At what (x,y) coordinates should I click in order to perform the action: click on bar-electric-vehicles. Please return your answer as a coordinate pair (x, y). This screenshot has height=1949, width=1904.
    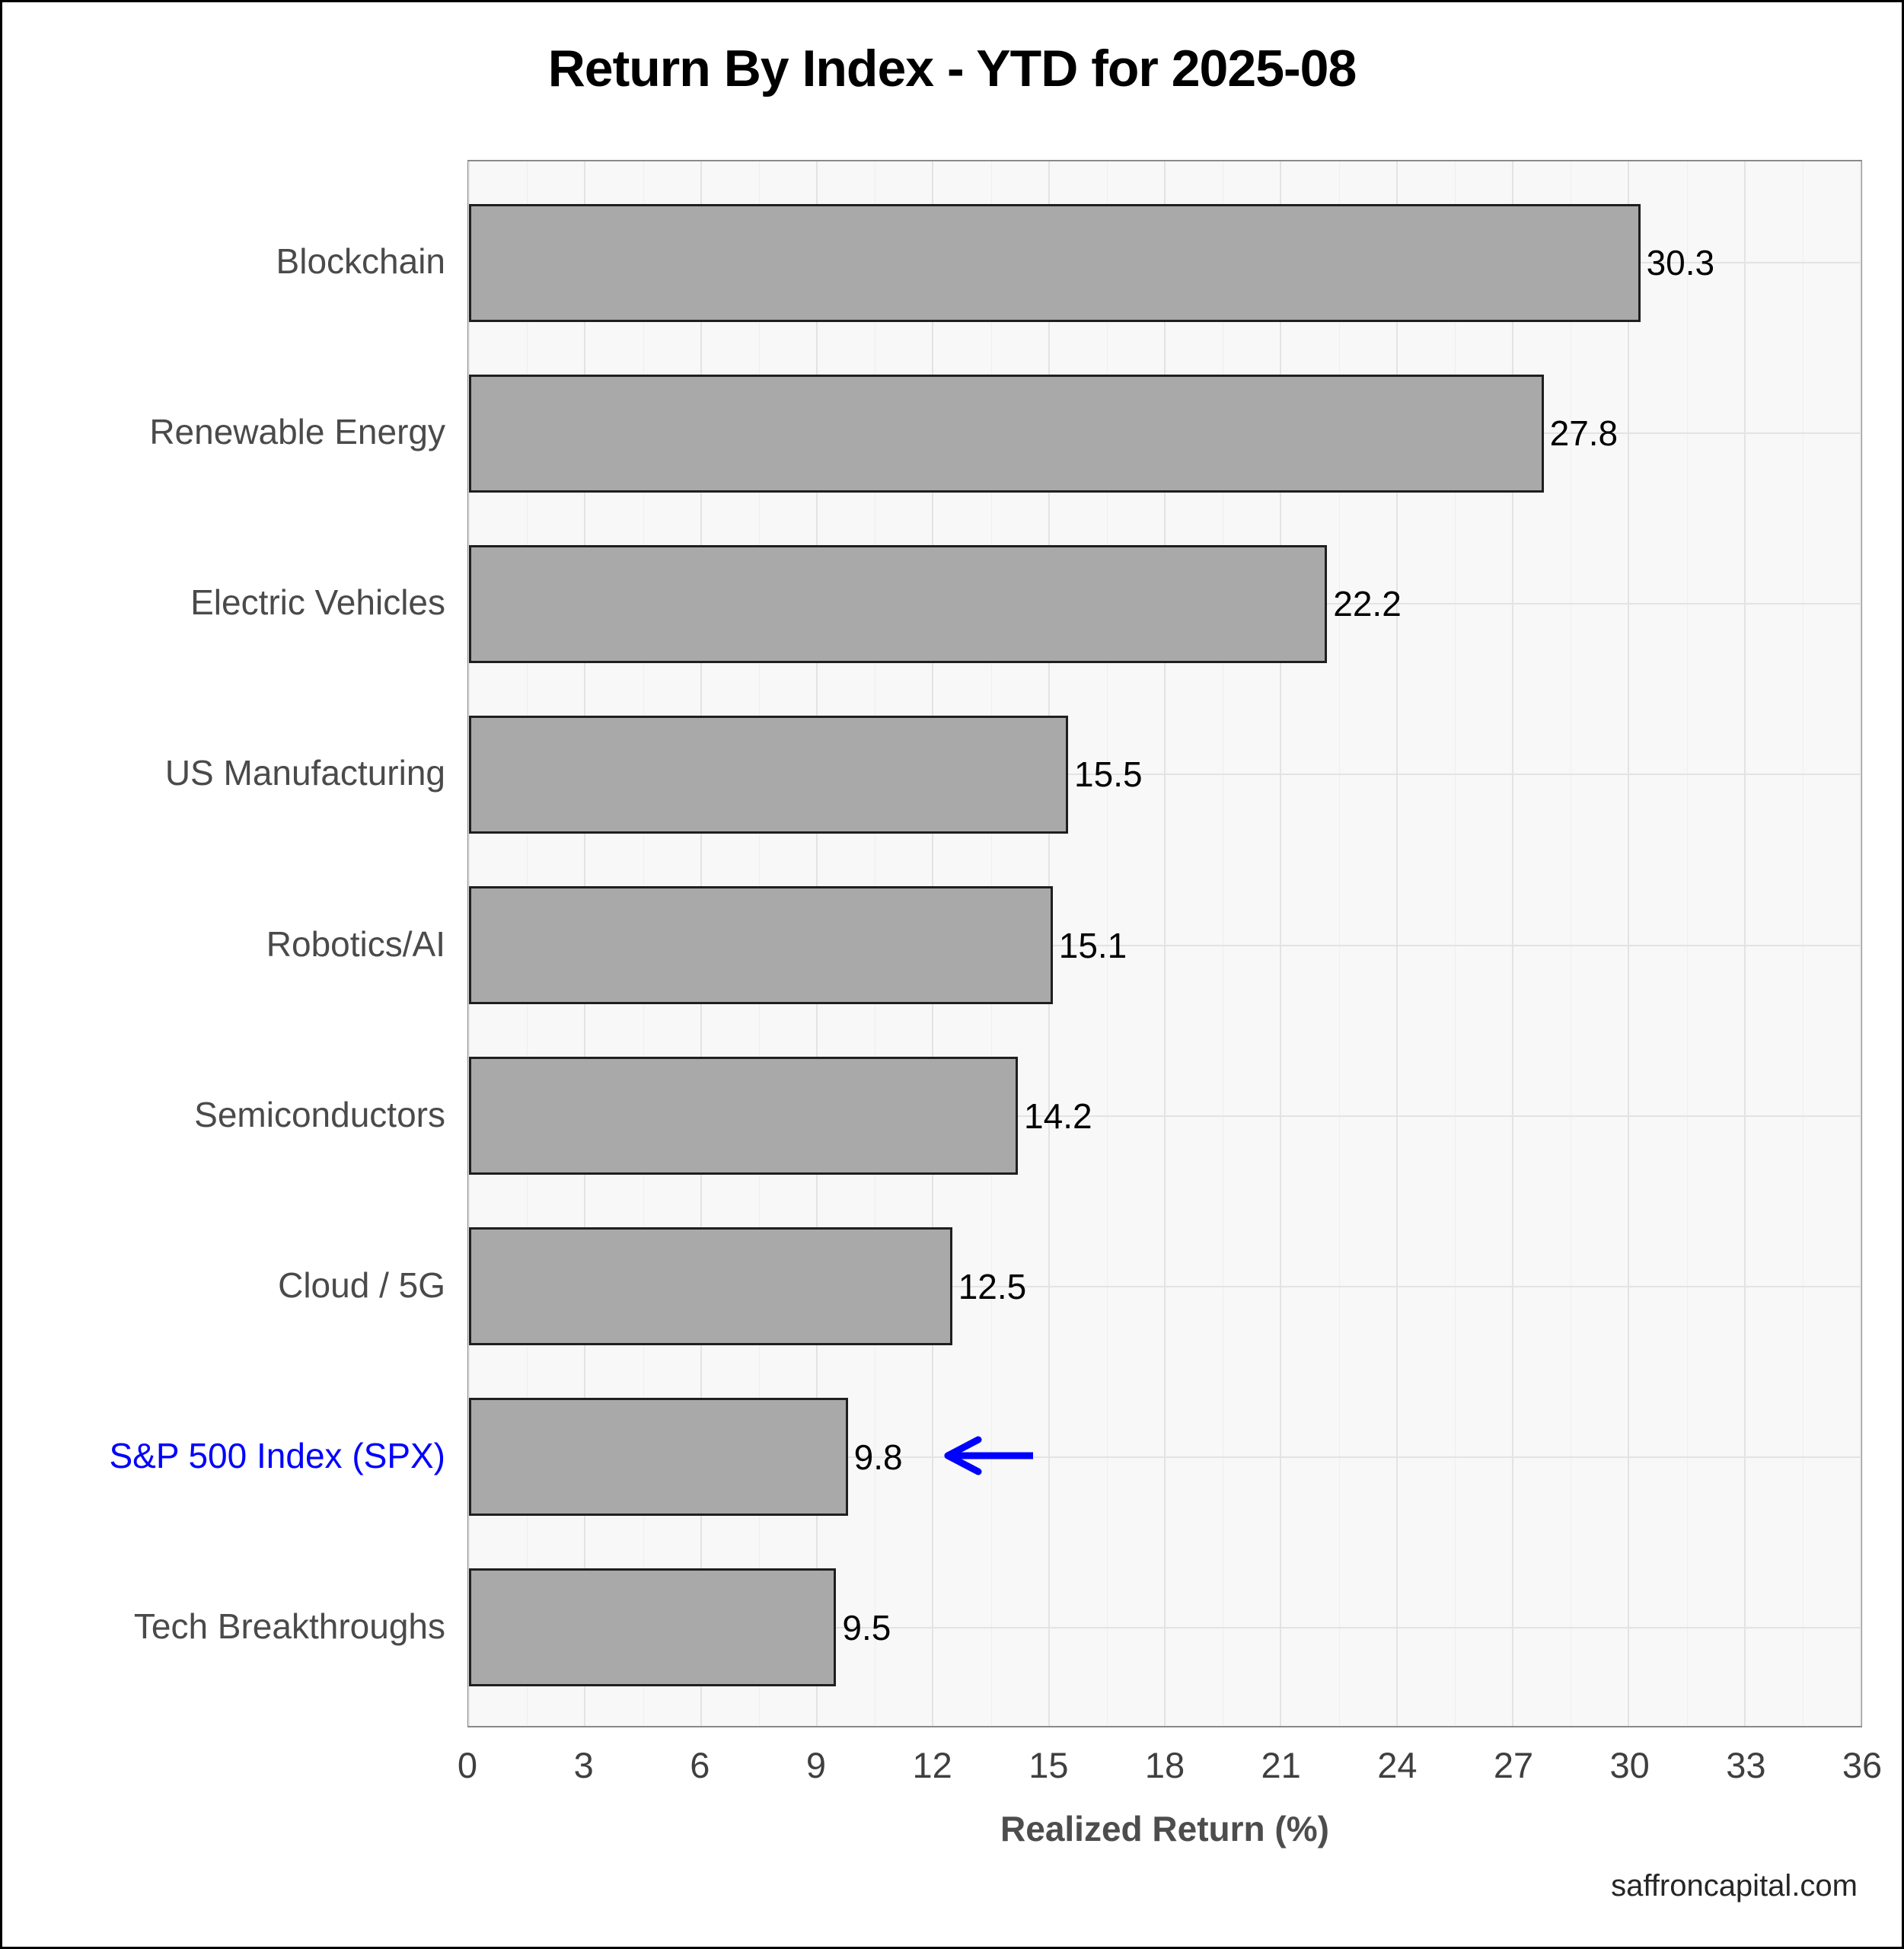
    Looking at the image, I should click on (898, 603).